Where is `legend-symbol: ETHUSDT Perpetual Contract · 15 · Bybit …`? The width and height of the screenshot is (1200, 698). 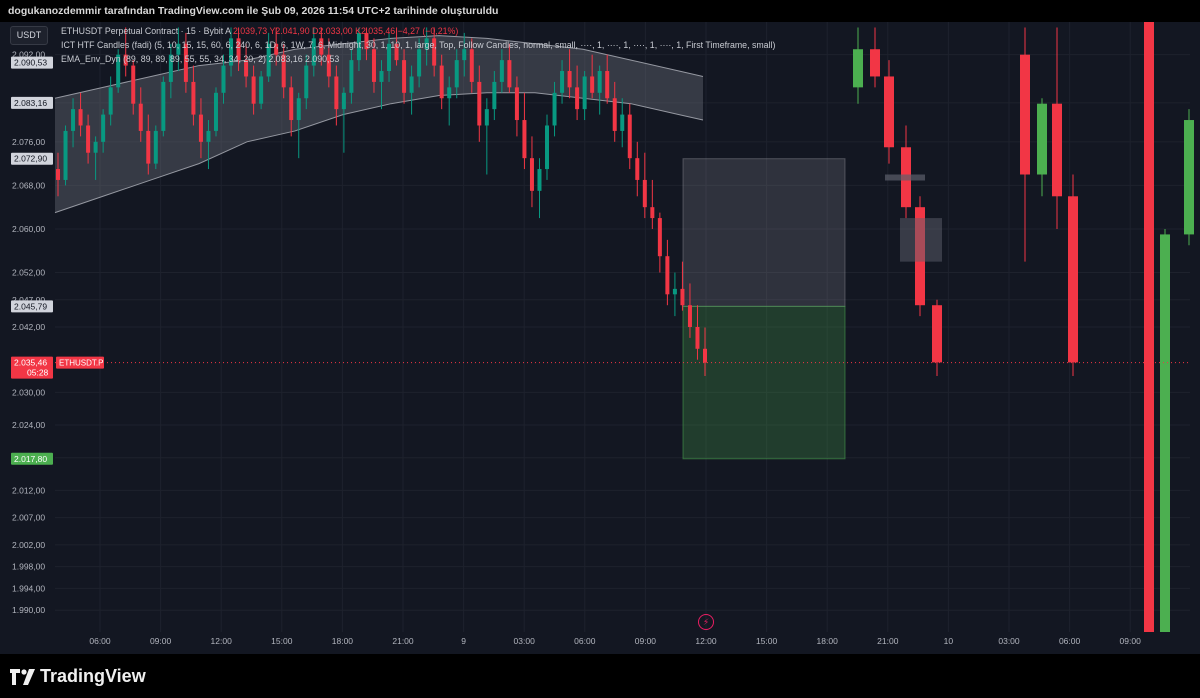
legend-symbol: ETHUSDT Perpetual Contract · 15 · Bybit … is located at coordinates (259, 31).